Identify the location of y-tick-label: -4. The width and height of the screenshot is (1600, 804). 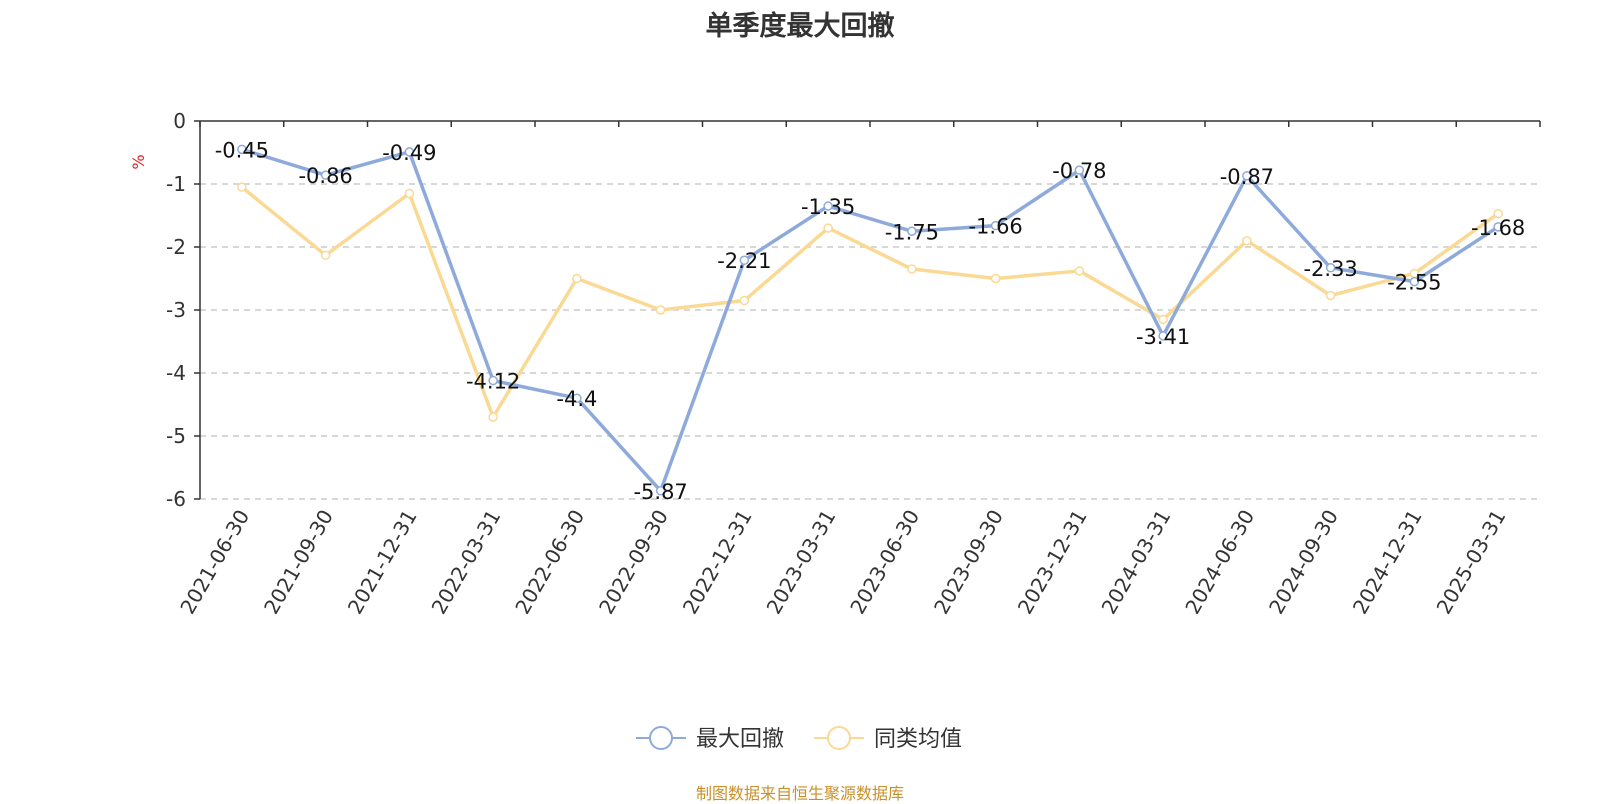
(176, 373).